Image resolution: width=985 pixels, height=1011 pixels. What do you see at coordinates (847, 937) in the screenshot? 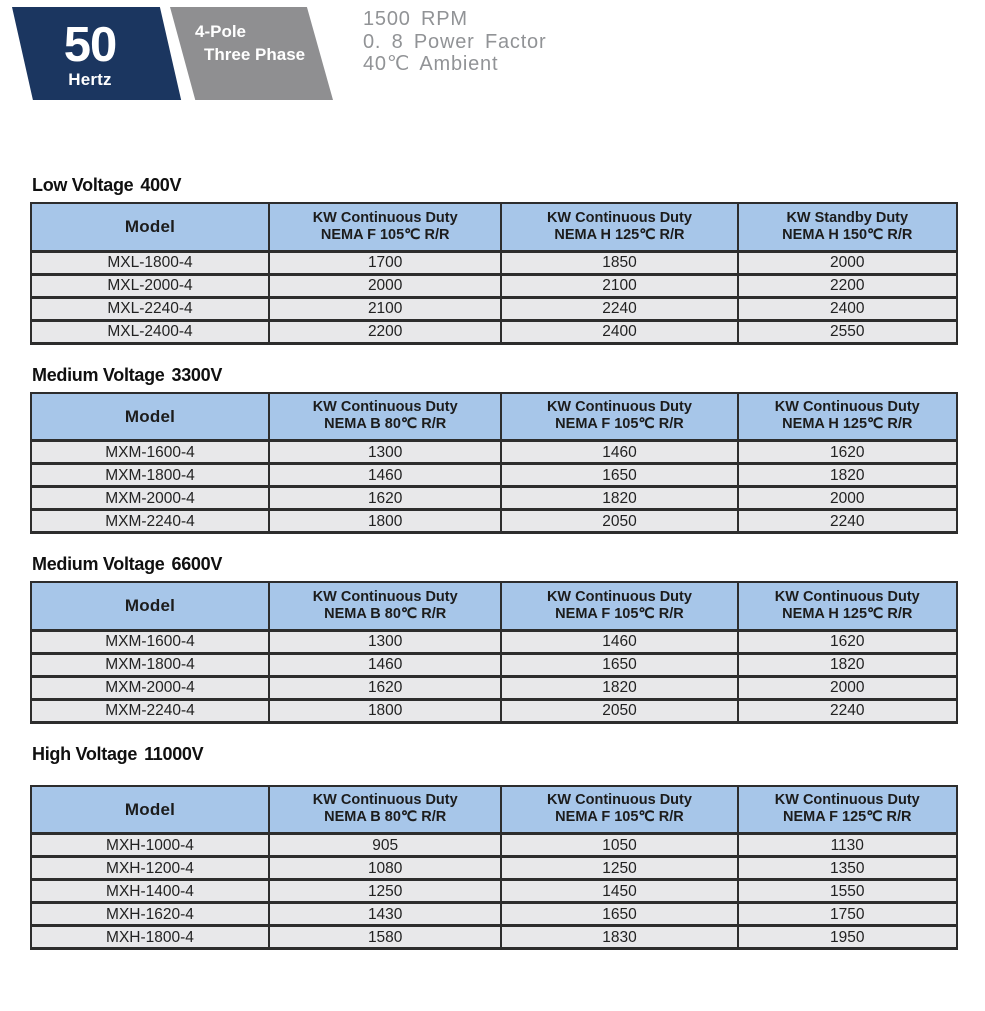
I see `value-cell: 1950` at bounding box center [847, 937].